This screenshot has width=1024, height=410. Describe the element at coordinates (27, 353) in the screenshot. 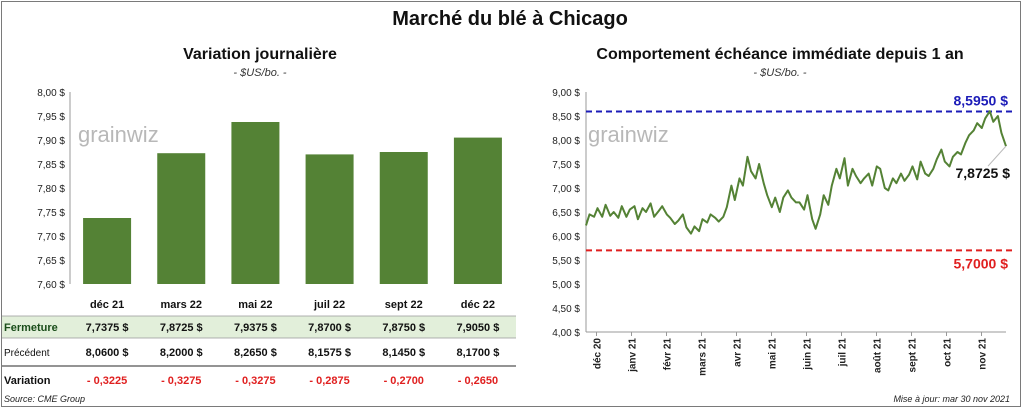

I see `row-label-previous: Précédent` at that location.